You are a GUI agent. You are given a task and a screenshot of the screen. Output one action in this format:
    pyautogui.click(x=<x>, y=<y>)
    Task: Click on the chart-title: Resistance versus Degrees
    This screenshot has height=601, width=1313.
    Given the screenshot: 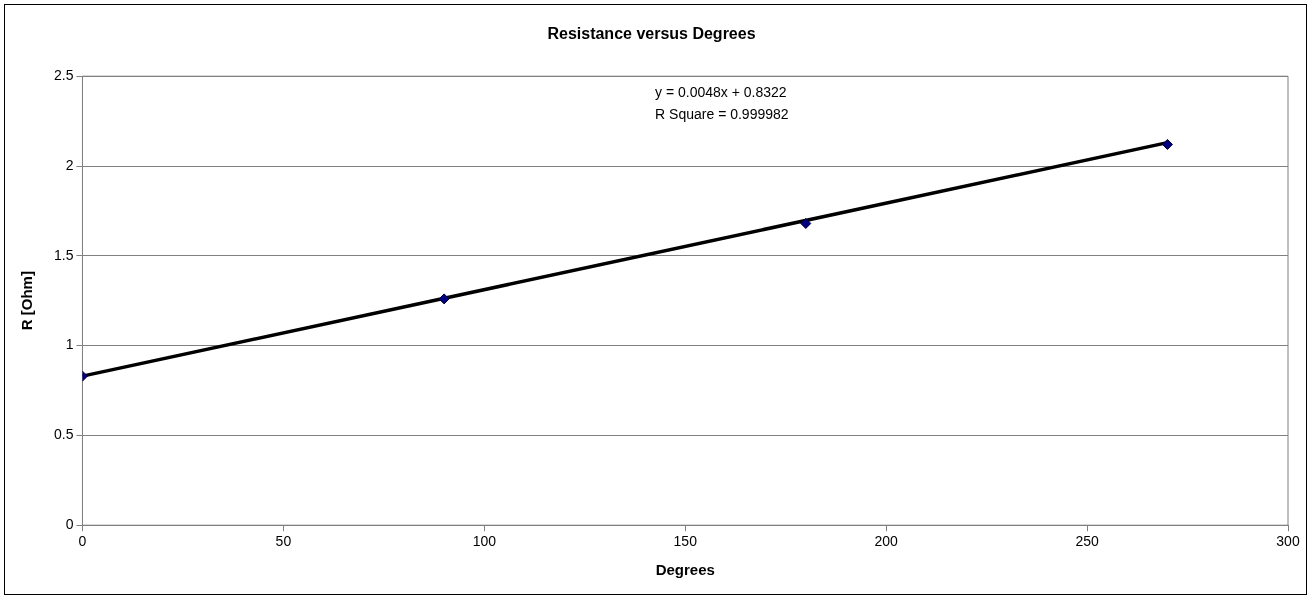 What is the action you would take?
    pyautogui.click(x=651, y=34)
    